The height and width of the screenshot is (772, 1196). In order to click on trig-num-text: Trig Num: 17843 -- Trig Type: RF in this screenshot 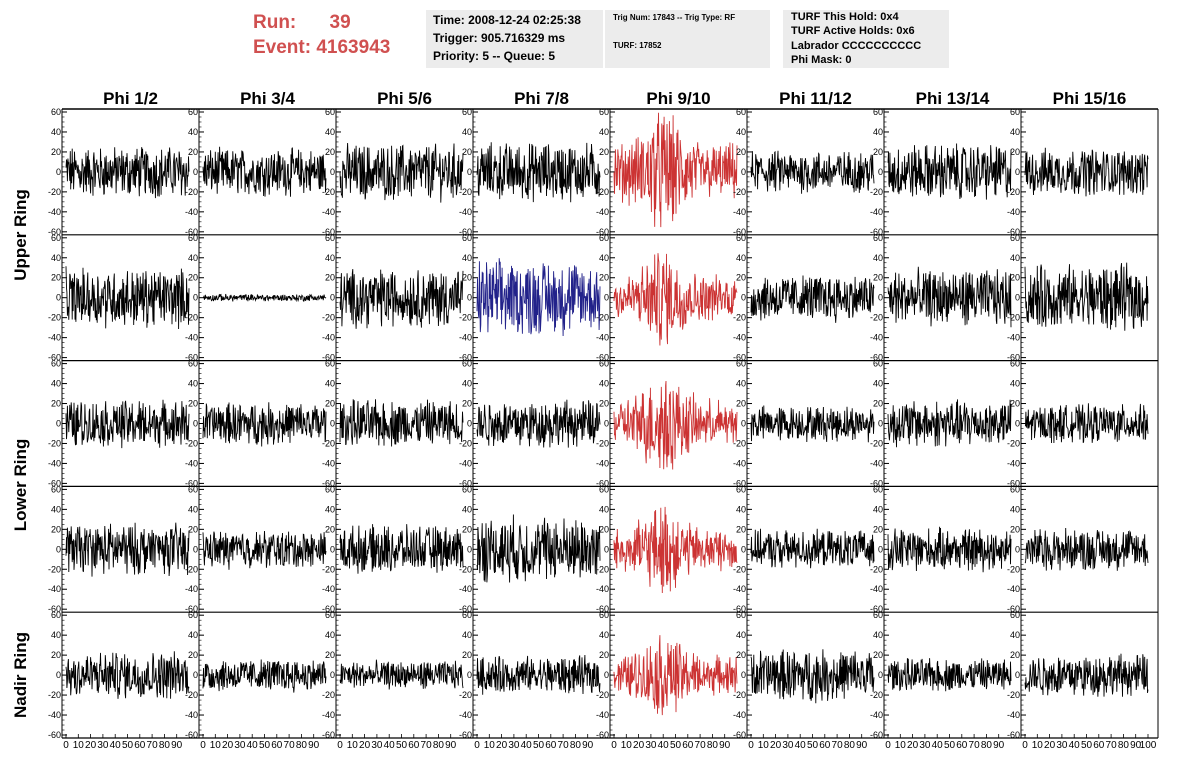, I will do `click(674, 17)`.